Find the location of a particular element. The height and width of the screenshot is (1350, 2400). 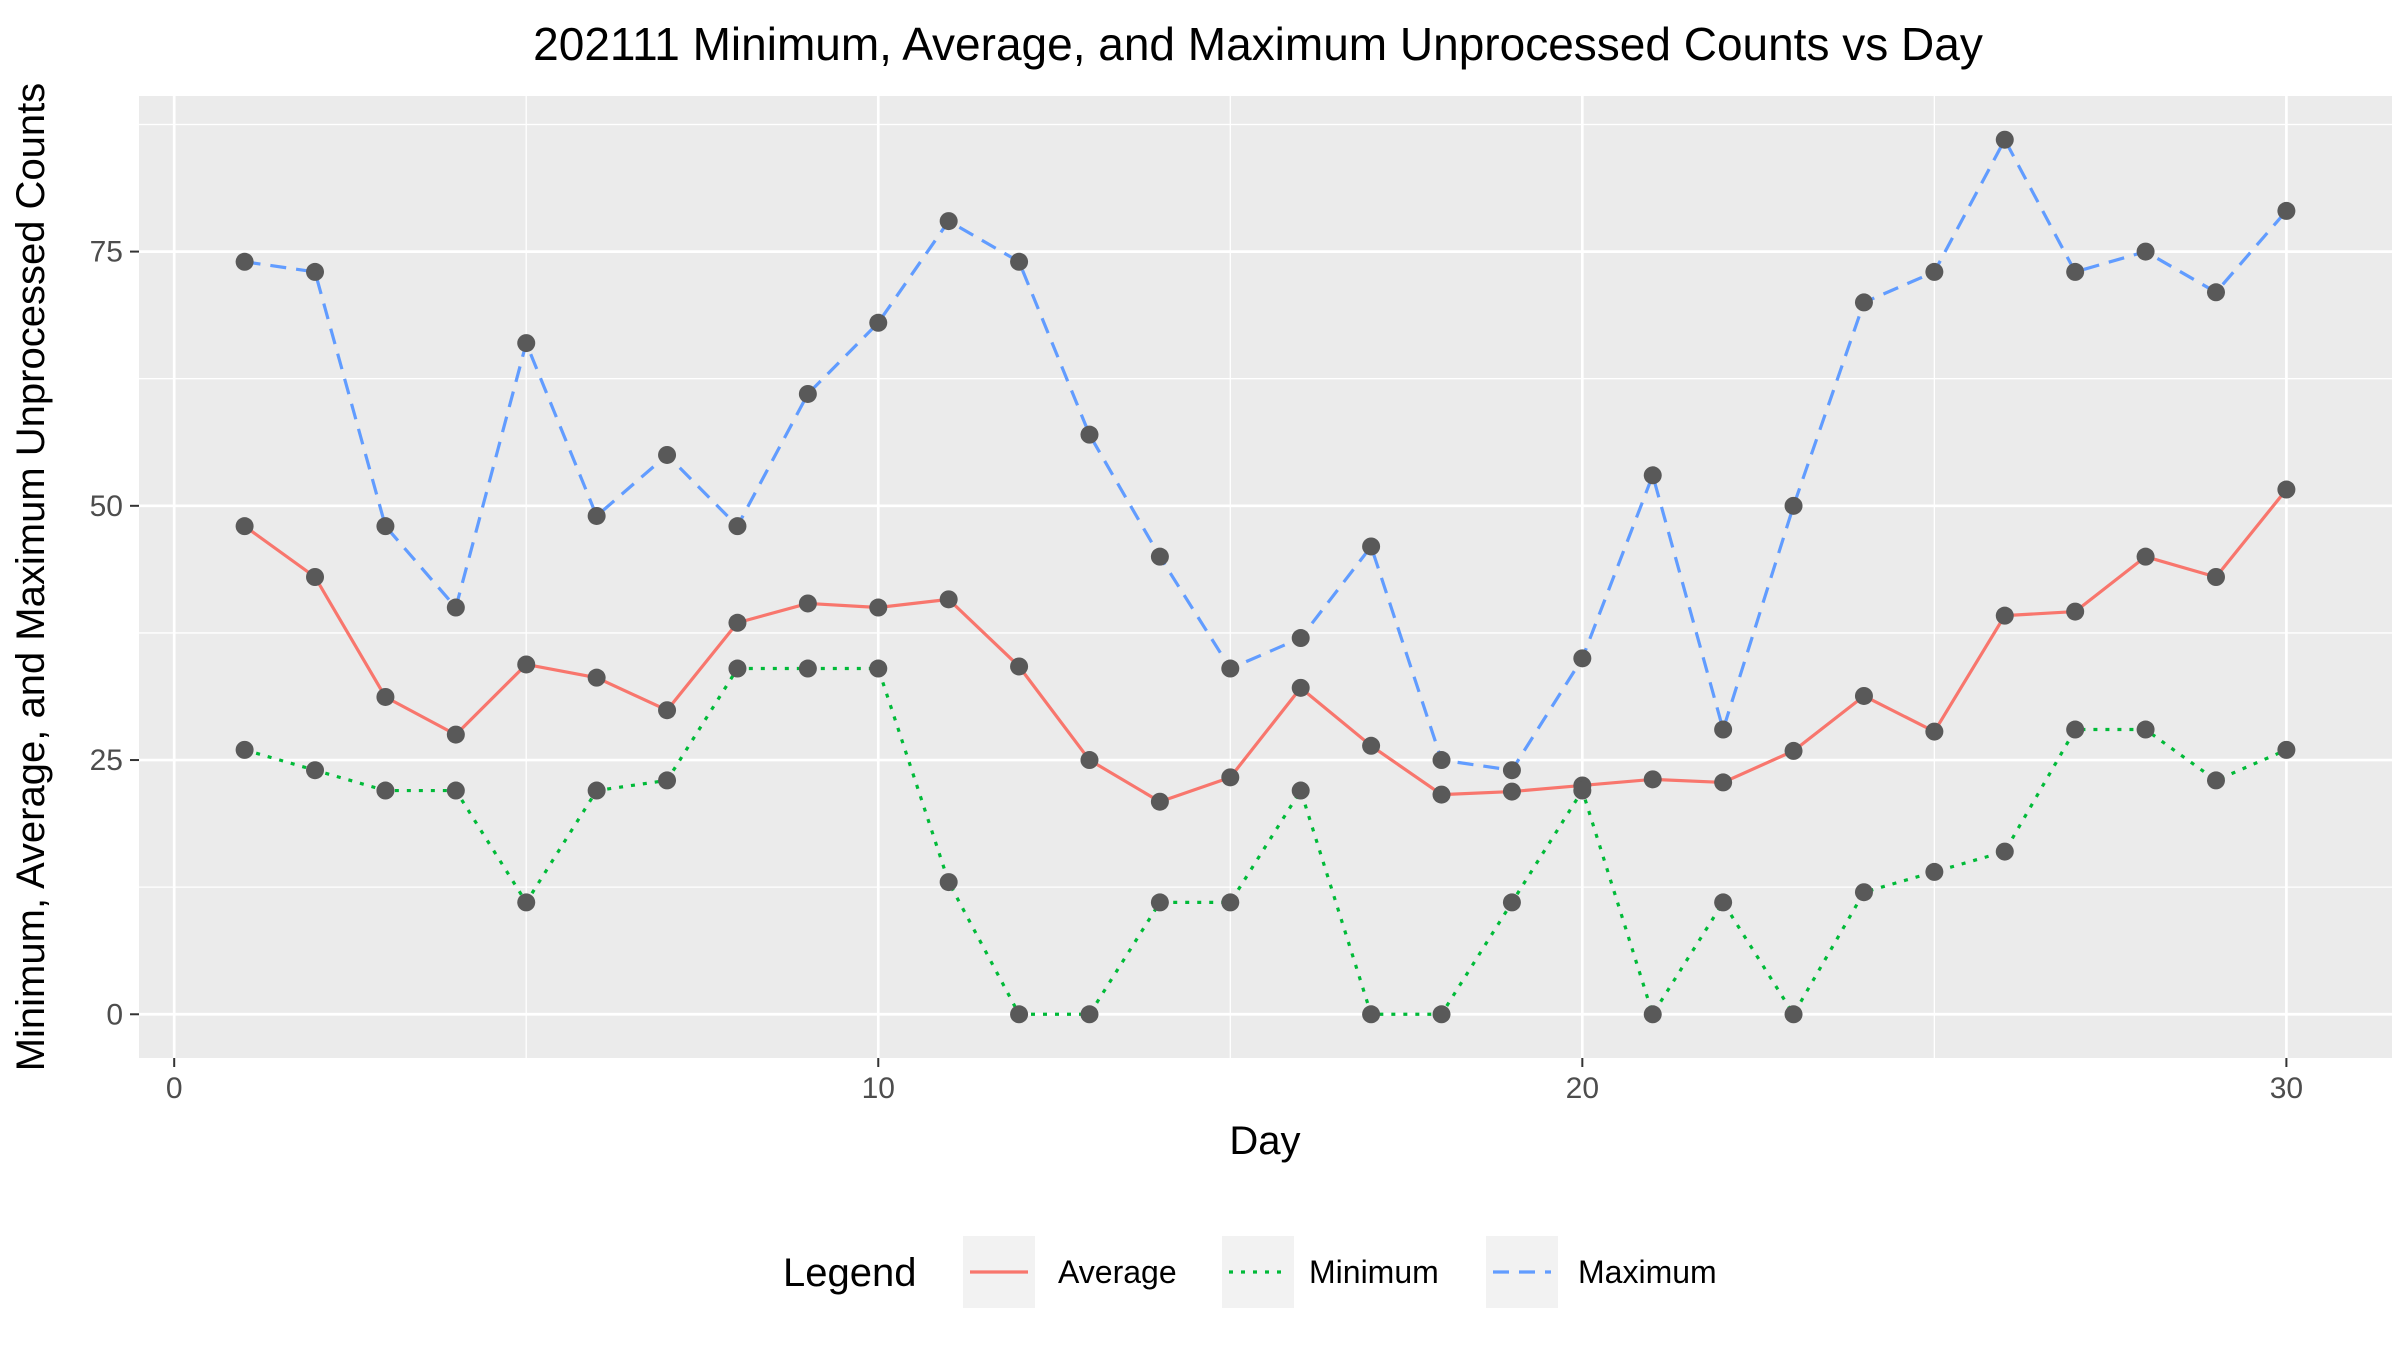

x-axis: 0 10 20 30 is located at coordinates (1234, 1081).